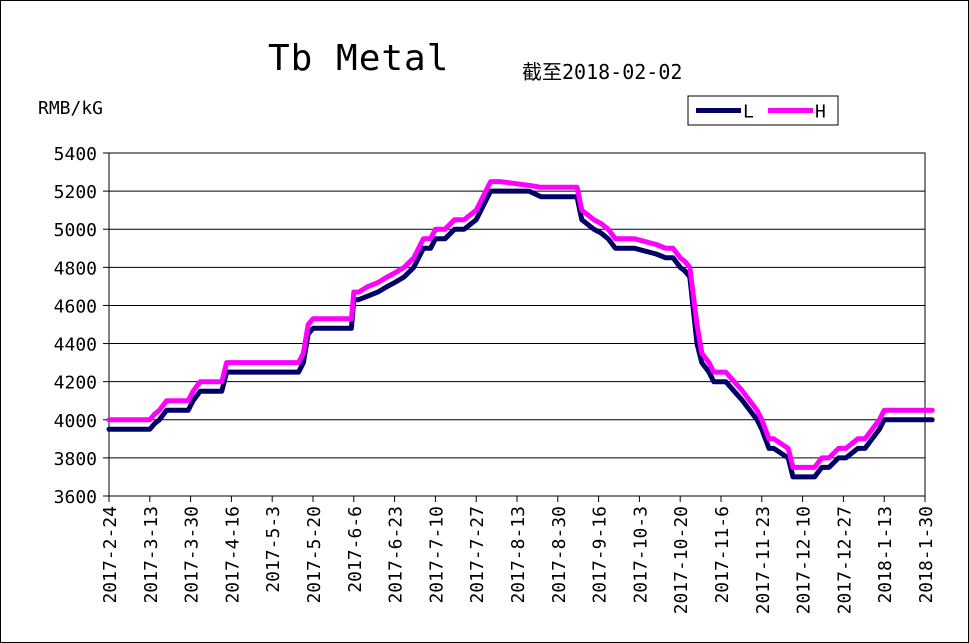  I want to click on legend-label-H: H, so click(820, 112).